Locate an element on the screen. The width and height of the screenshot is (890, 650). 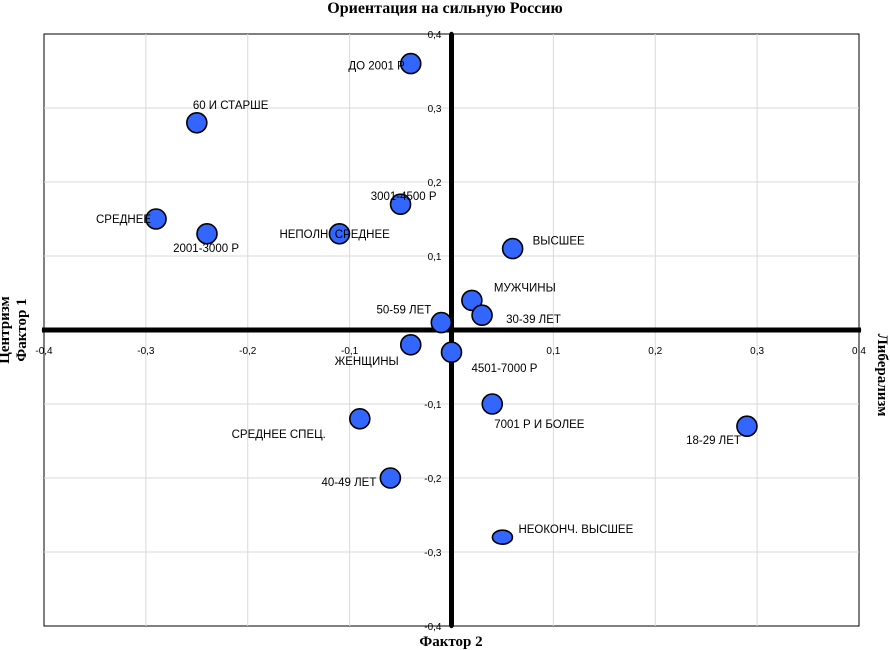
x-tick-label: 0,1 is located at coordinates (553, 351).